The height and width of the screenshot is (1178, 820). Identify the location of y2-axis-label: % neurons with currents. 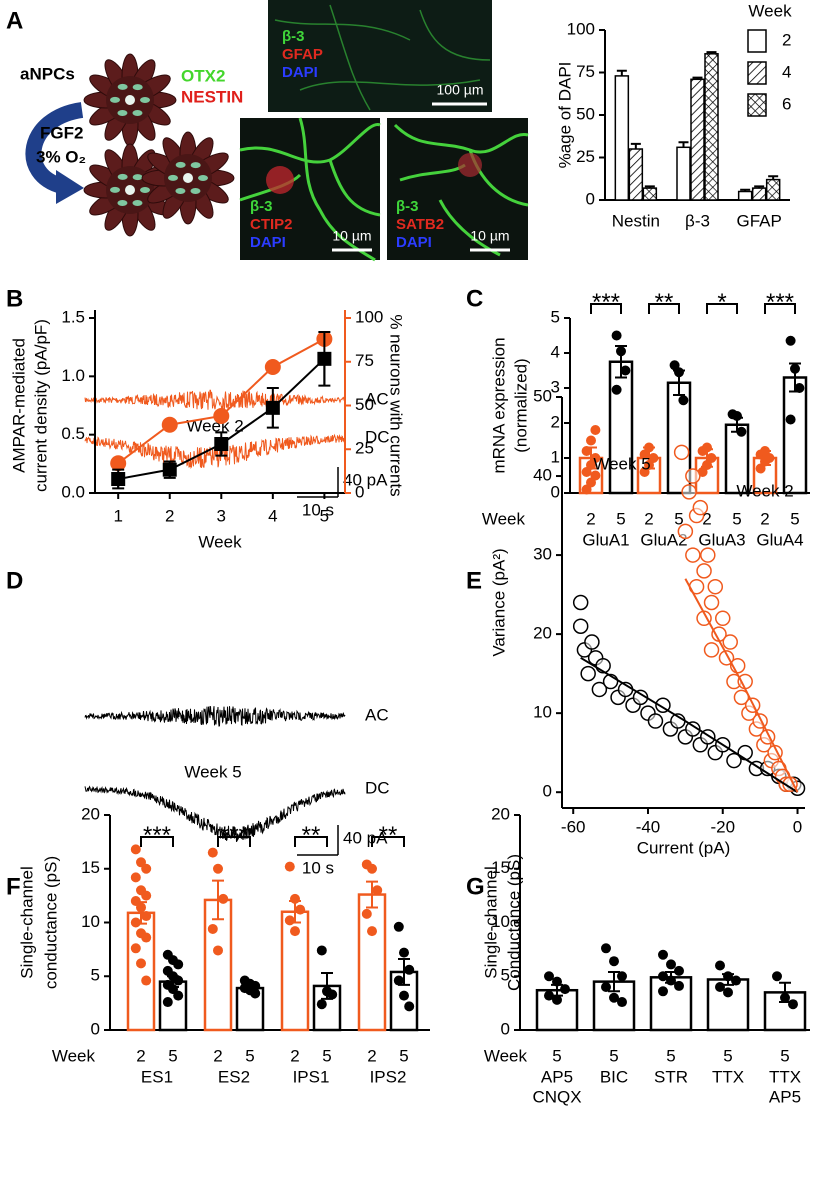
(396, 405).